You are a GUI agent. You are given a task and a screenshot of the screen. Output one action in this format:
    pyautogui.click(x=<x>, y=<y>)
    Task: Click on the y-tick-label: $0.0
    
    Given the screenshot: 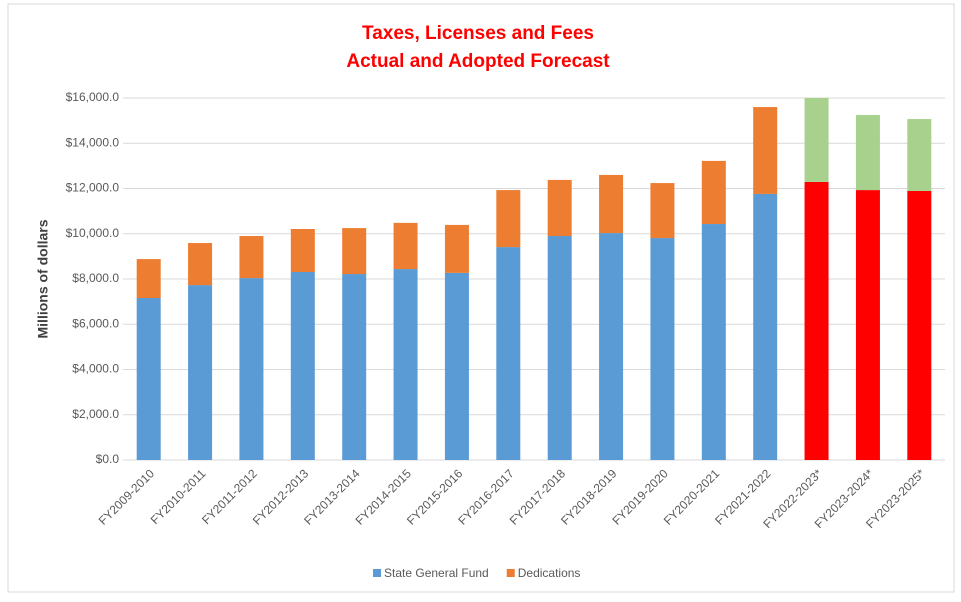 What is the action you would take?
    pyautogui.click(x=108, y=459)
    